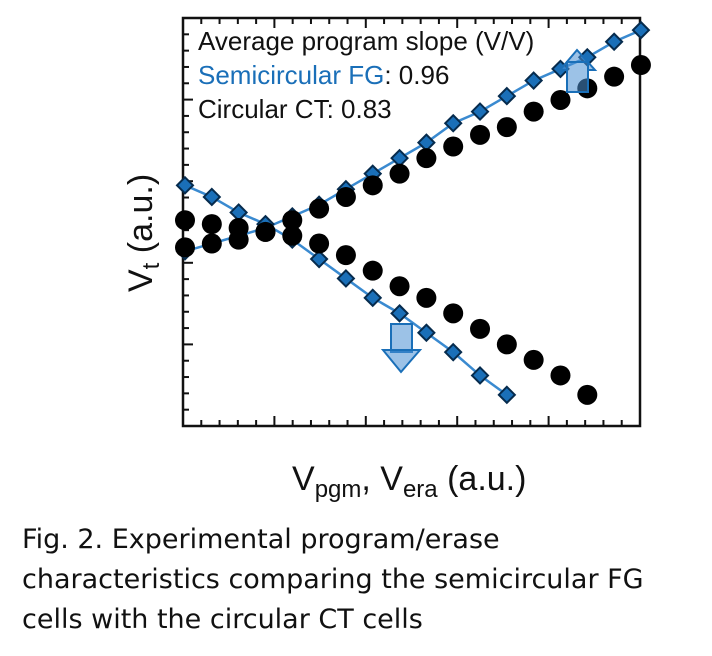 The height and width of the screenshot is (656, 712). I want to click on annotation-fg-value: : 0.96, so click(416, 75).